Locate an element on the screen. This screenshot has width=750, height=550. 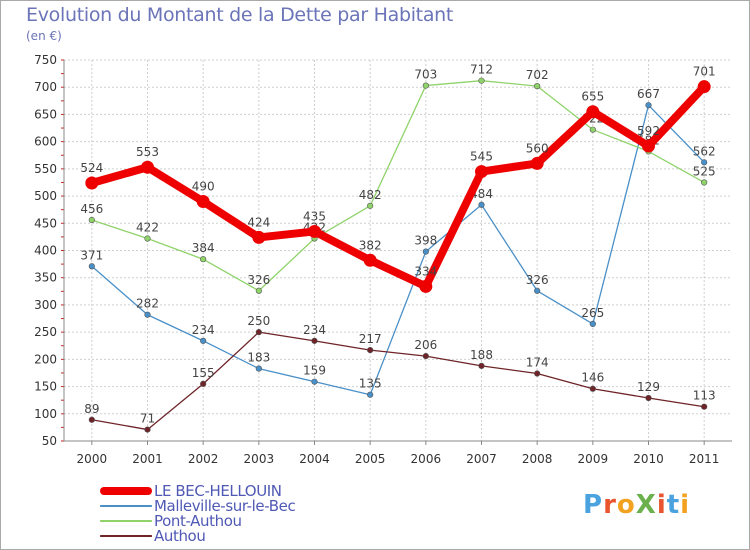
data-label-malleville-sur-le-bec: 398 is located at coordinates (425, 241).